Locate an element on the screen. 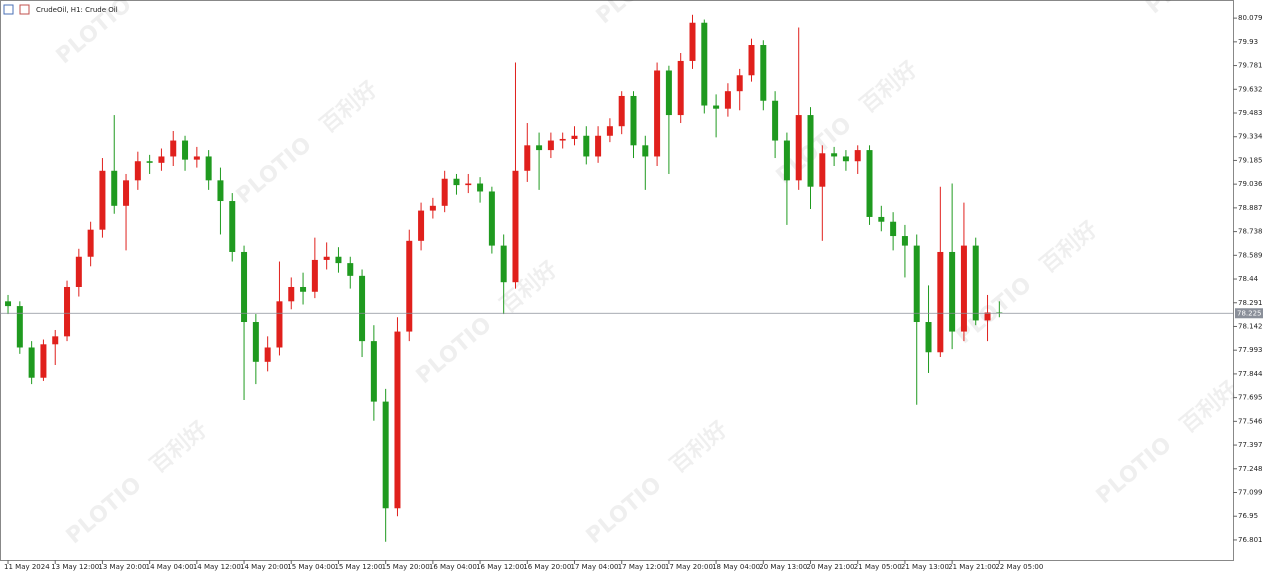 This screenshot has height=572, width=1271. y-tick-label: 76.801 is located at coordinates (1250, 540).